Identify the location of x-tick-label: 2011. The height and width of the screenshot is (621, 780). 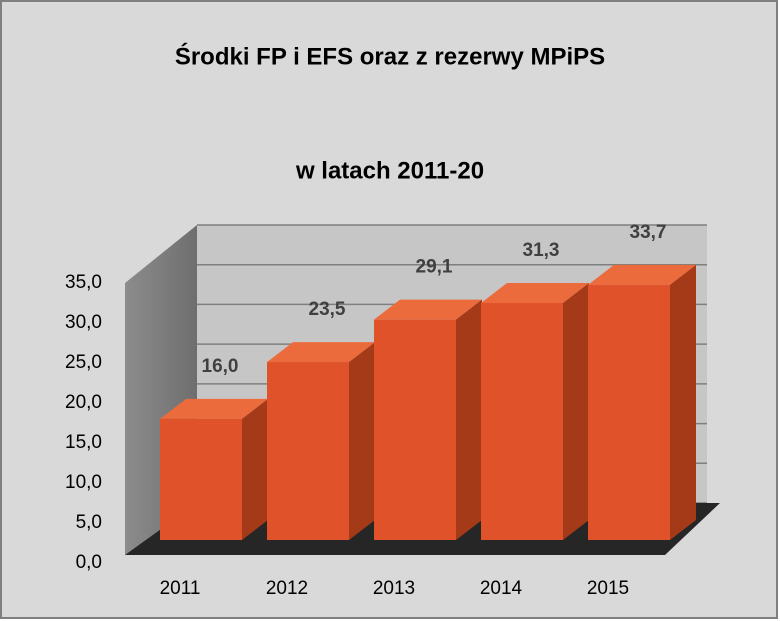
(180, 588).